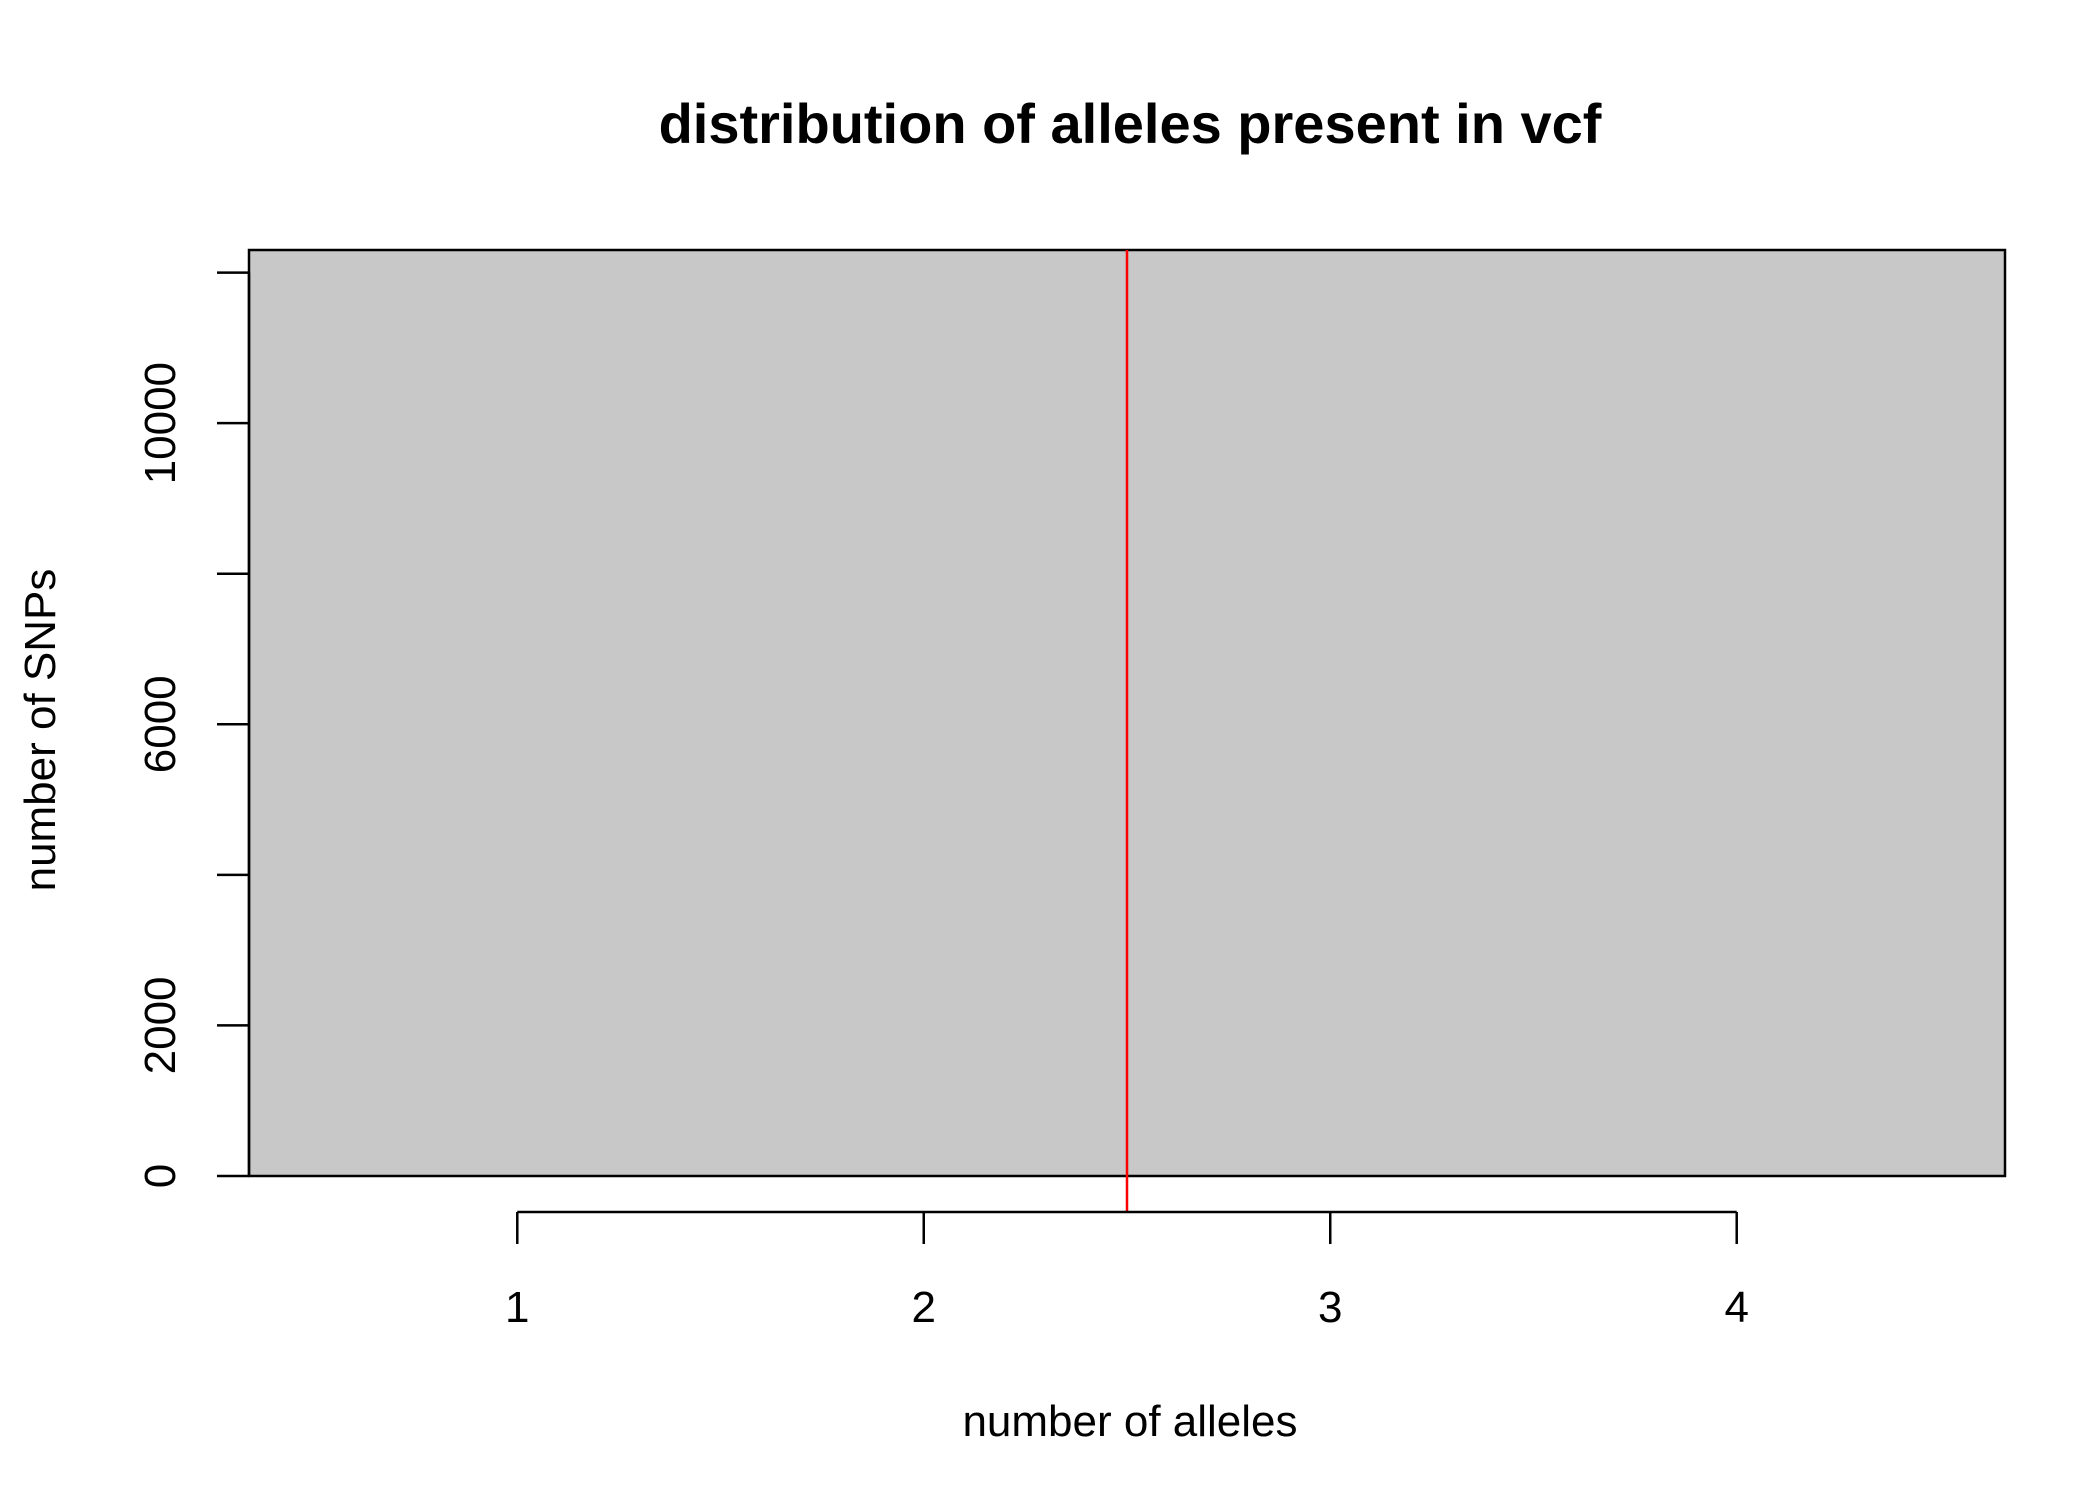 The image size is (2100, 1500). What do you see at coordinates (1129, 1421) in the screenshot?
I see `x-axis-title: number of alleles` at bounding box center [1129, 1421].